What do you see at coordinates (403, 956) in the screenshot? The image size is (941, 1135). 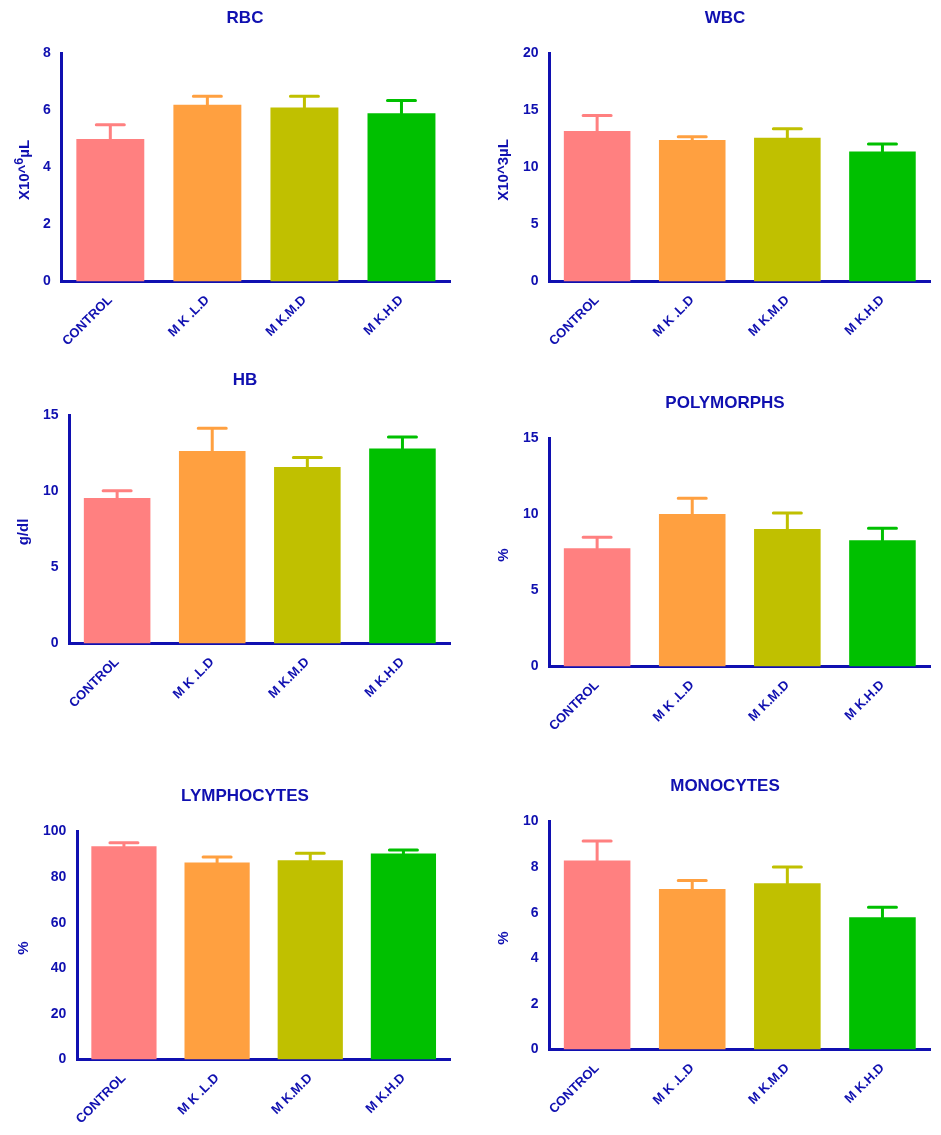 I see `bar` at bounding box center [403, 956].